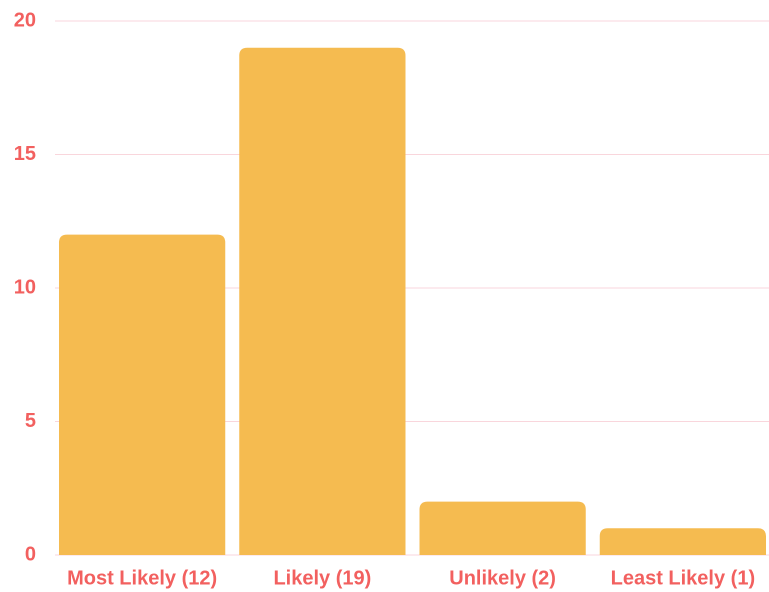 This screenshot has height=592, width=769. Describe the element at coordinates (322, 578) in the screenshot. I see `x-tick-label: Likely (19)` at that location.